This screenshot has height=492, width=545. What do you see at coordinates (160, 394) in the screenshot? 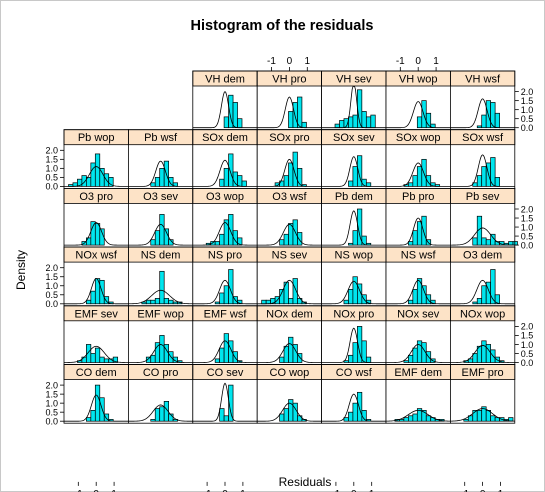
I see `panel-co-pro: CO pro` at bounding box center [160, 394].